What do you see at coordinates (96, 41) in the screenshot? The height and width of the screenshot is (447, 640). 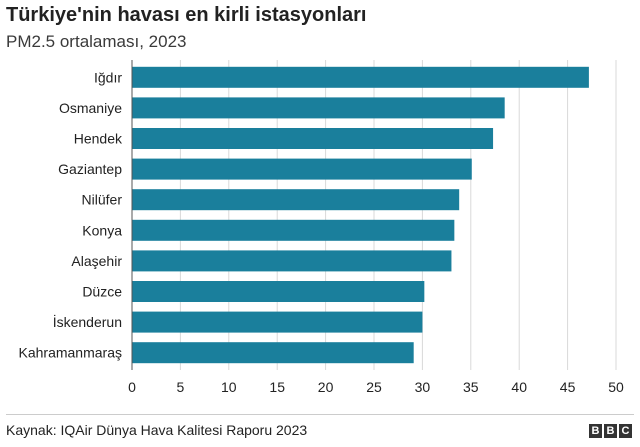 I see `chart-subtitle: PM2.5 ortalaması, 2023` at bounding box center [96, 41].